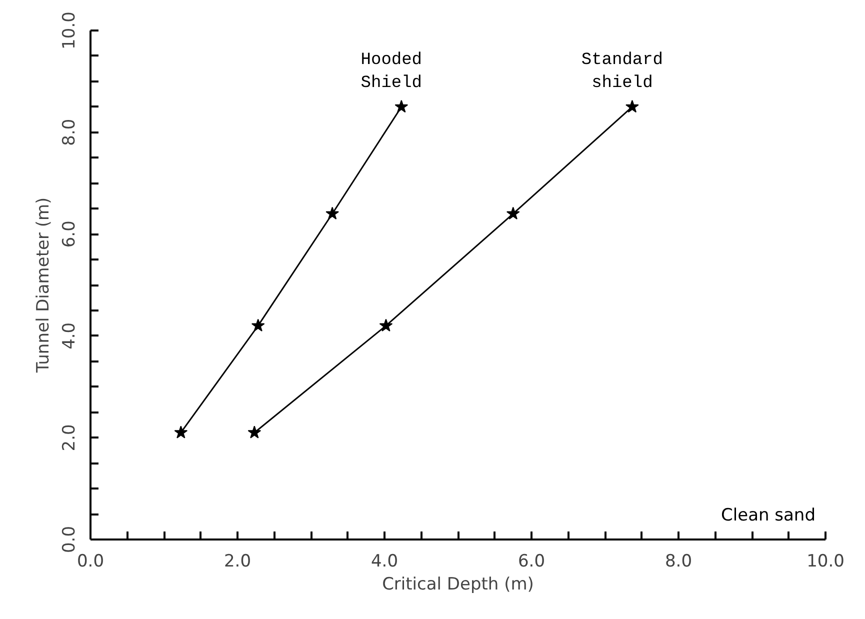 This screenshot has width=865, height=619. I want to click on x-tick-label: 6.0, so click(532, 562).